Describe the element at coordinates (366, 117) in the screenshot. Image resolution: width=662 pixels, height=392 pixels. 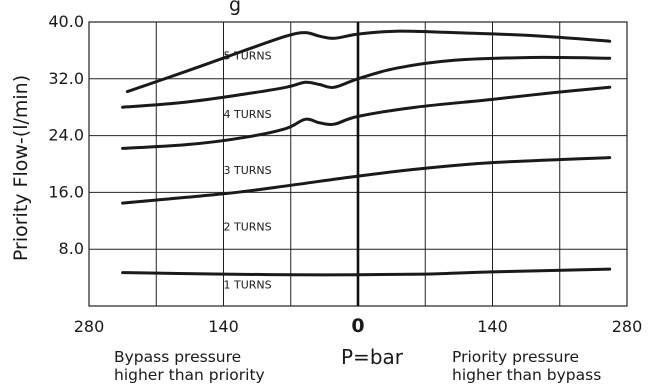
I see `series-line-3-turns` at that location.